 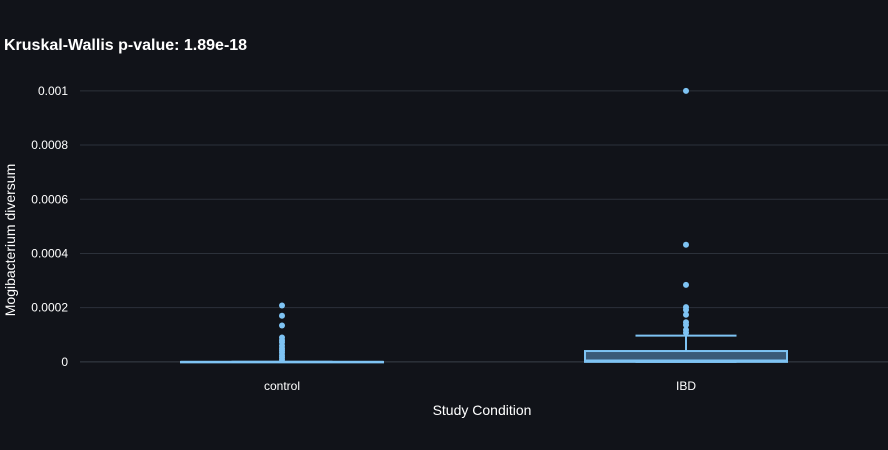 What do you see at coordinates (53, 91) in the screenshot?
I see `y-tick-label: 0.001` at bounding box center [53, 91].